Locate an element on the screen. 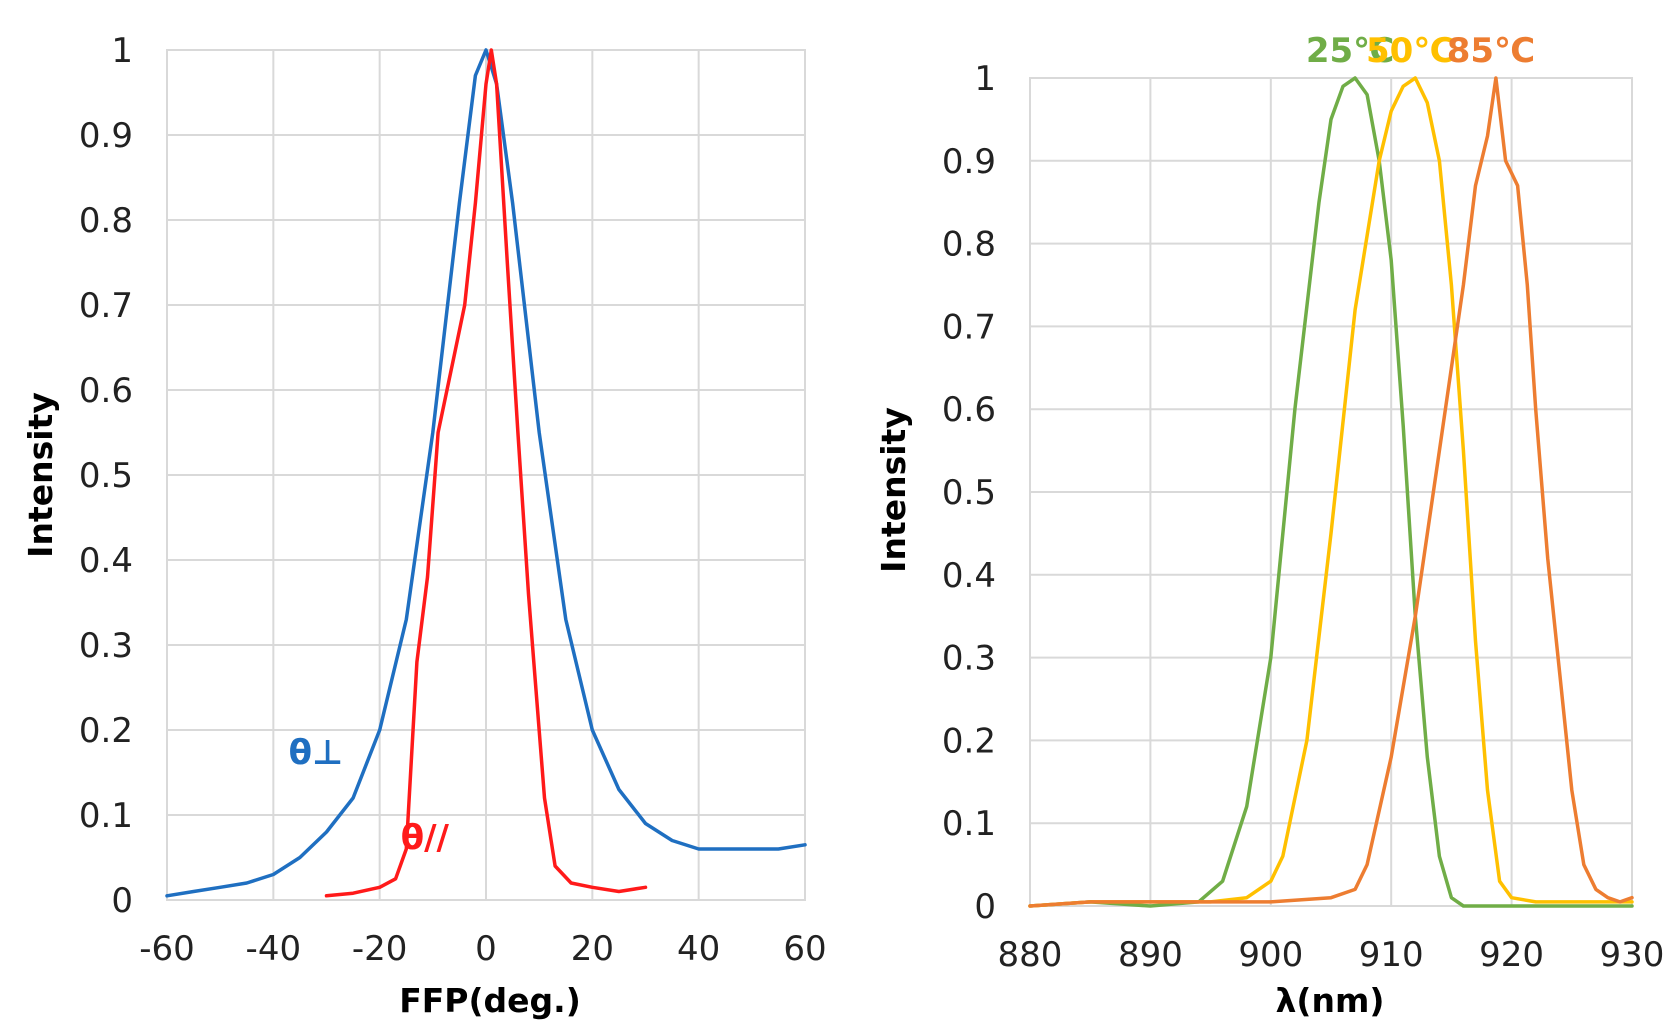 The width and height of the screenshot is (1678, 1033). ffp-y-tick-labels: 0 0.1 0.2 0.3 0.4 0.5 0.6 0.7 0.8 0.9 1 is located at coordinates (106, 476).